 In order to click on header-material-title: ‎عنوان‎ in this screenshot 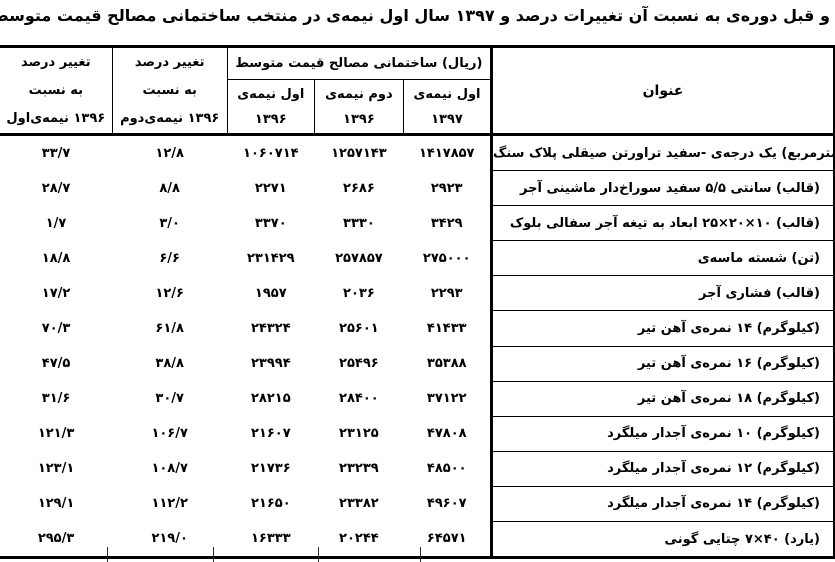, I will do `click(662, 91)`.